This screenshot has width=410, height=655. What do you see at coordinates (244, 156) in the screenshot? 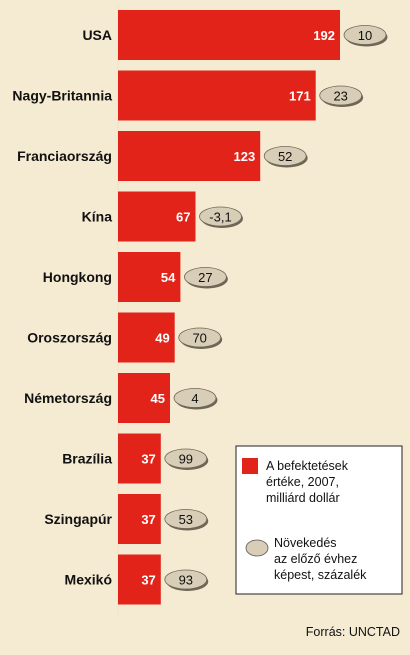
I see `bar-value-label: 123` at bounding box center [244, 156].